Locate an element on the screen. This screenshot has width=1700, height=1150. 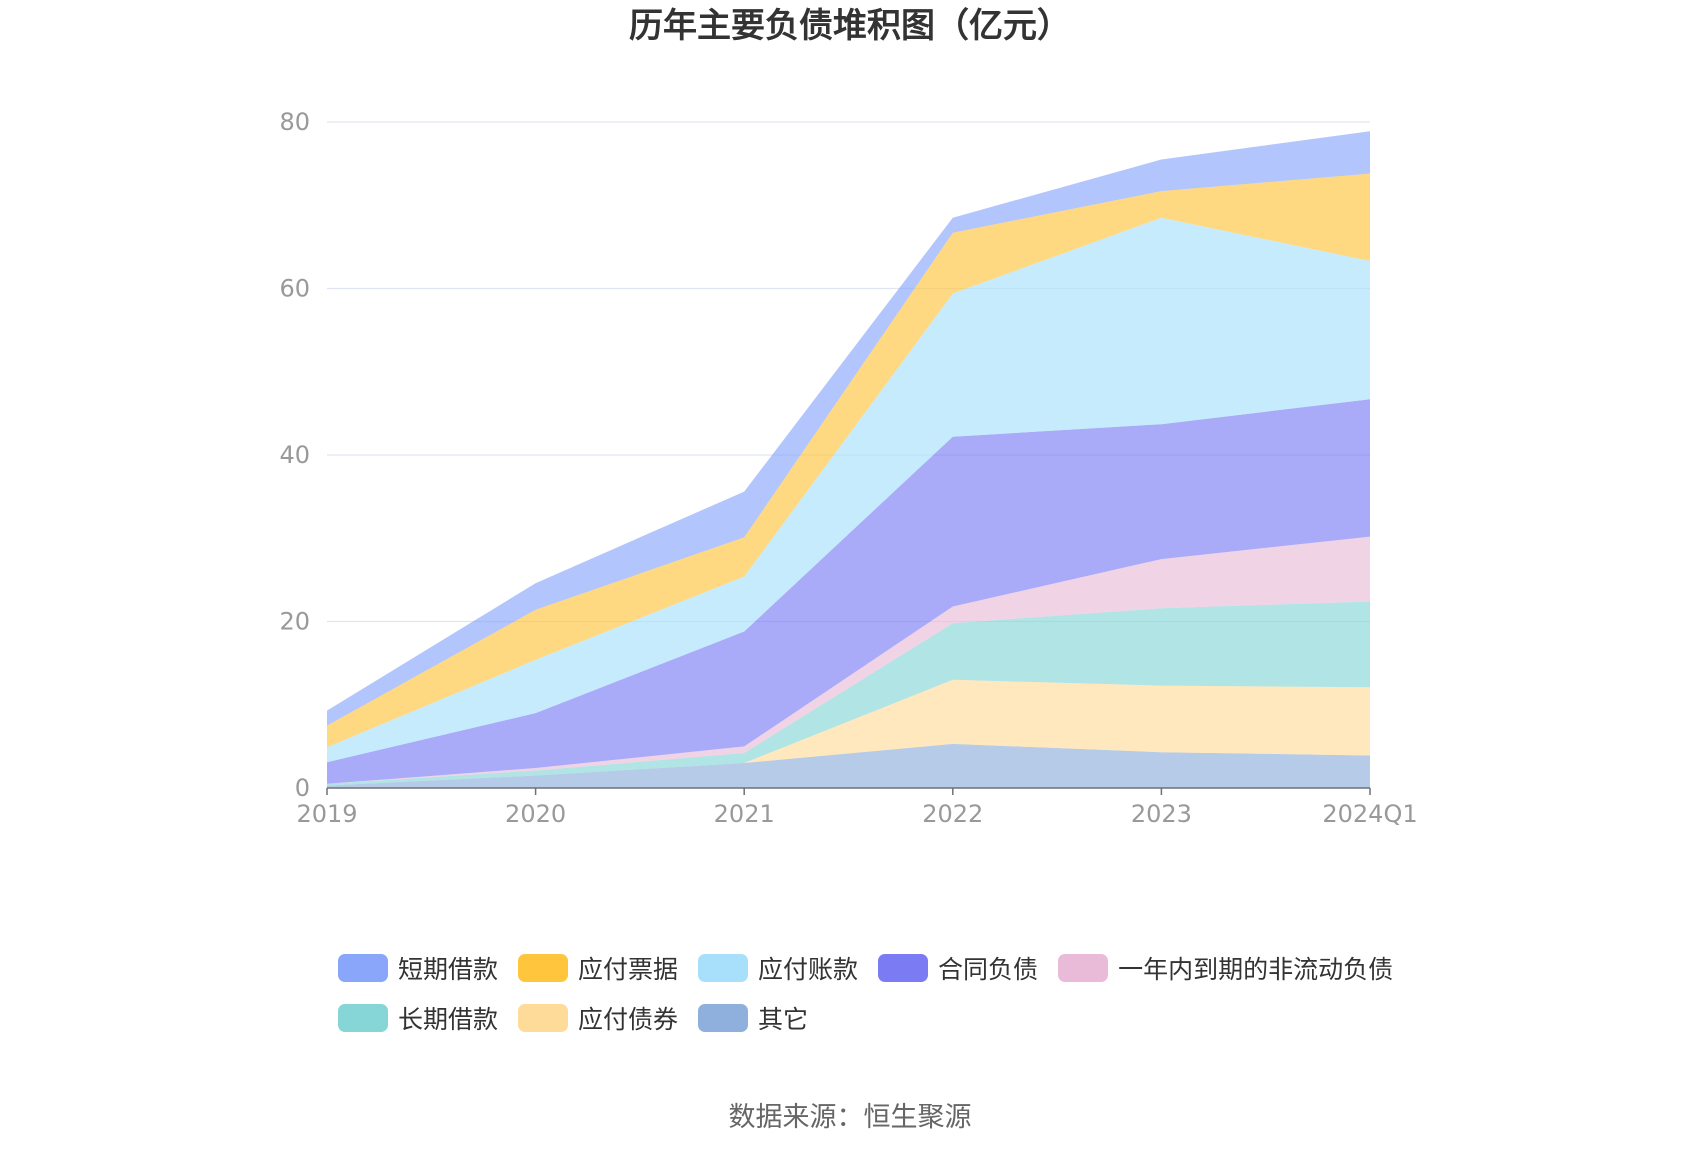
x-tick-label: 2020 is located at coordinates (535, 814).